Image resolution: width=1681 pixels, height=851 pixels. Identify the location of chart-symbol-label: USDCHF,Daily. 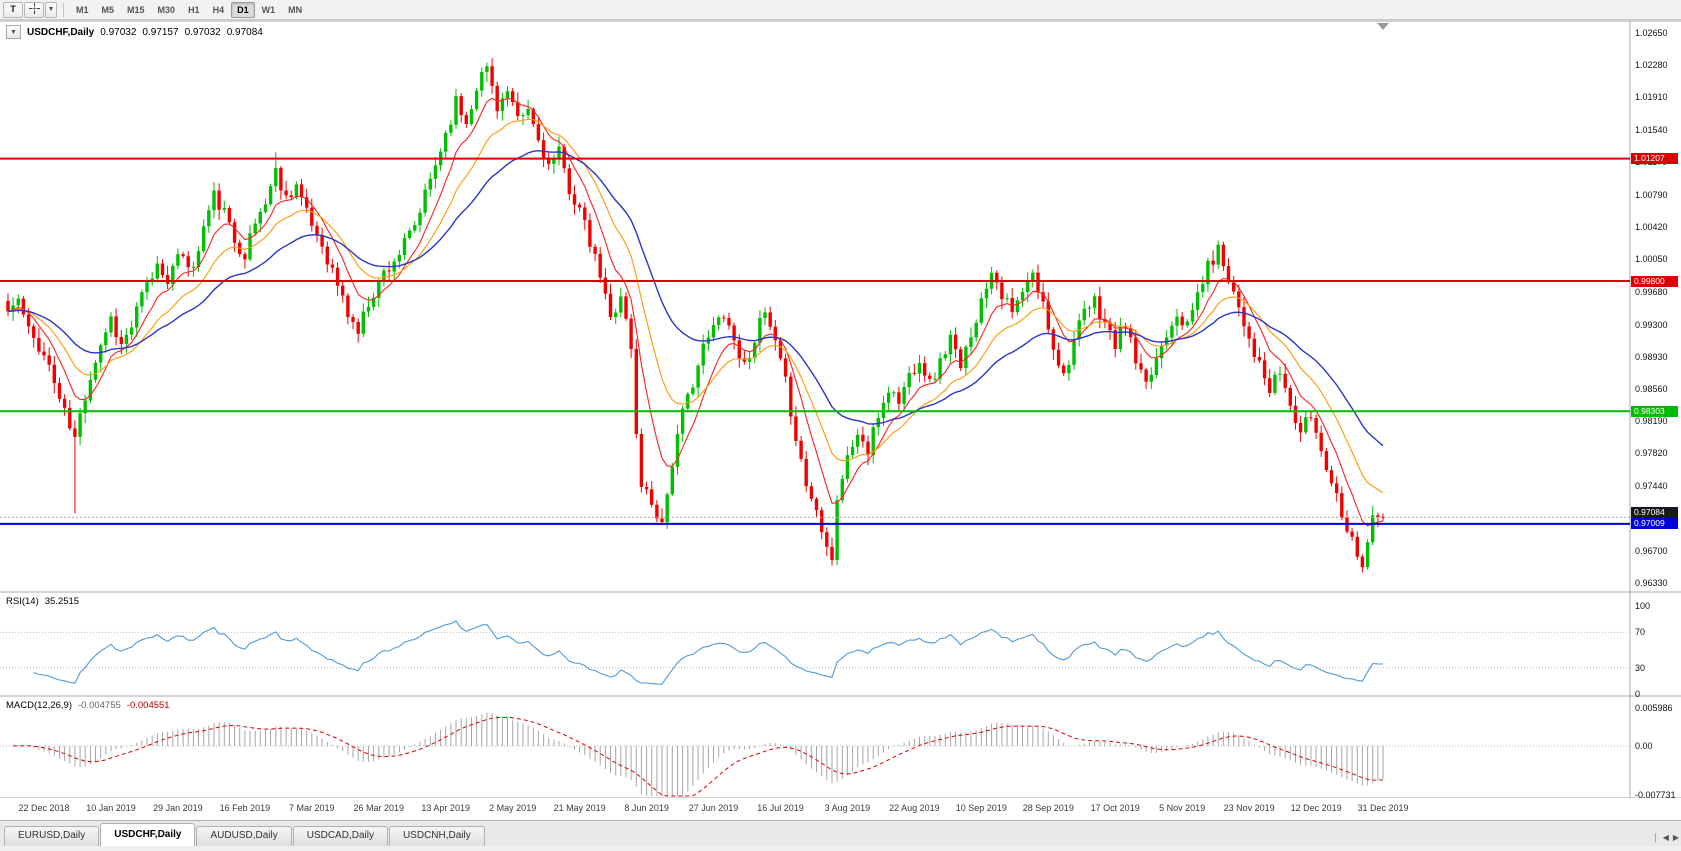
(61, 32).